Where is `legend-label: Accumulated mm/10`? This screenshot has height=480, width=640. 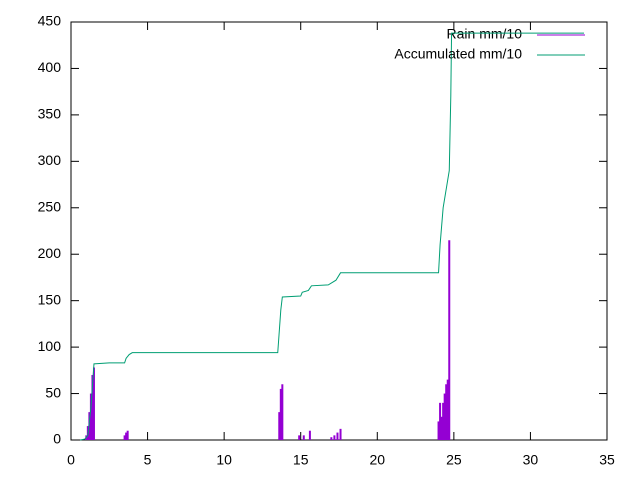
legend-label: Accumulated mm/10 is located at coordinates (458, 54).